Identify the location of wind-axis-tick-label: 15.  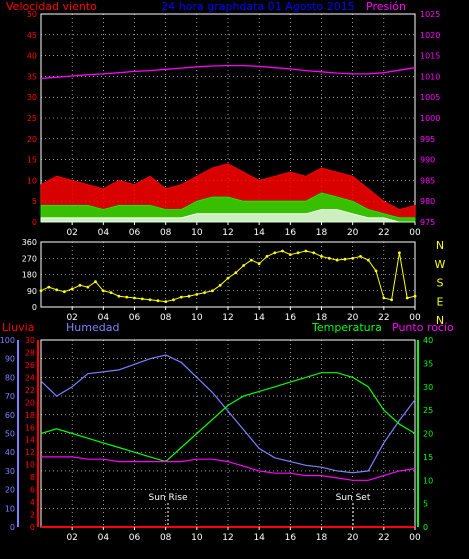
(32, 160).